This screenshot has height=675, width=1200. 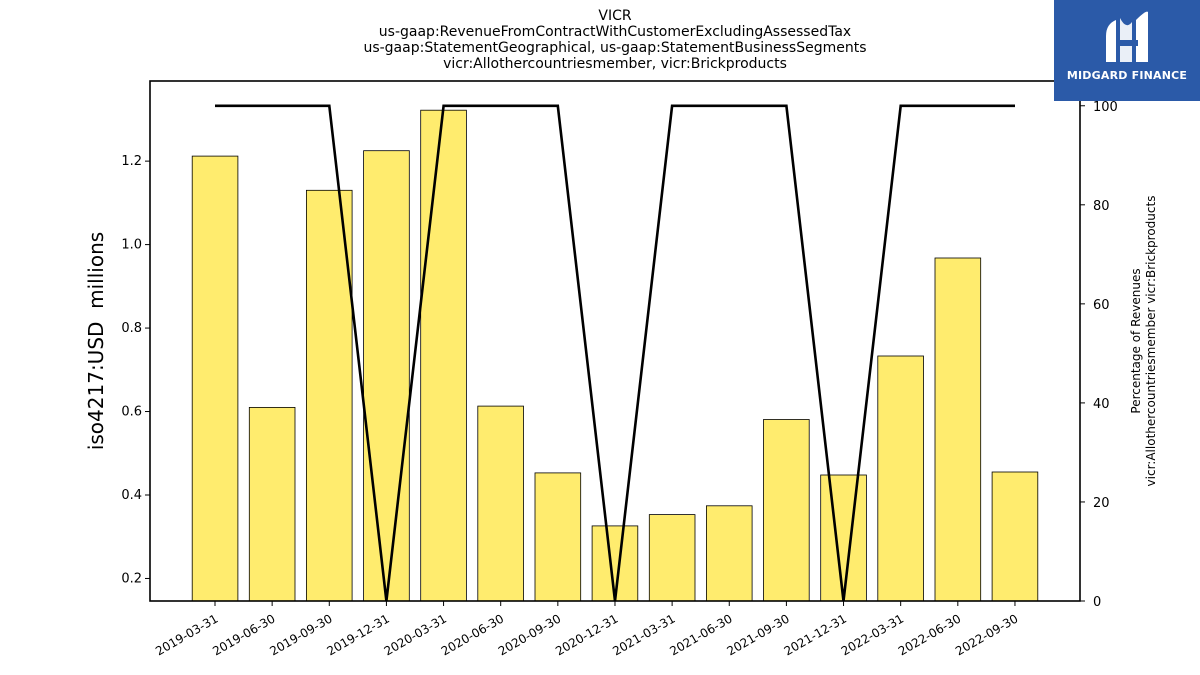 I want to click on x-tick-label: 2022-09-30, so click(x=986, y=634).